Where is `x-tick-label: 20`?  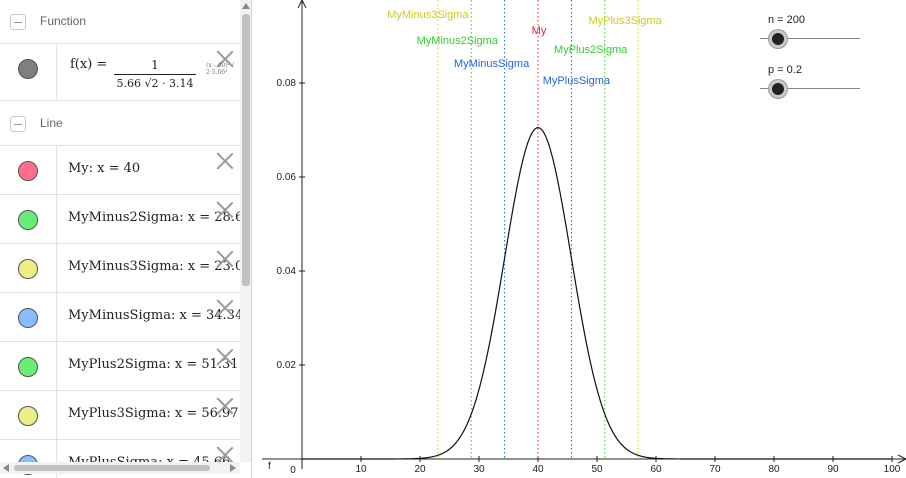 x-tick-label: 20 is located at coordinates (420, 469).